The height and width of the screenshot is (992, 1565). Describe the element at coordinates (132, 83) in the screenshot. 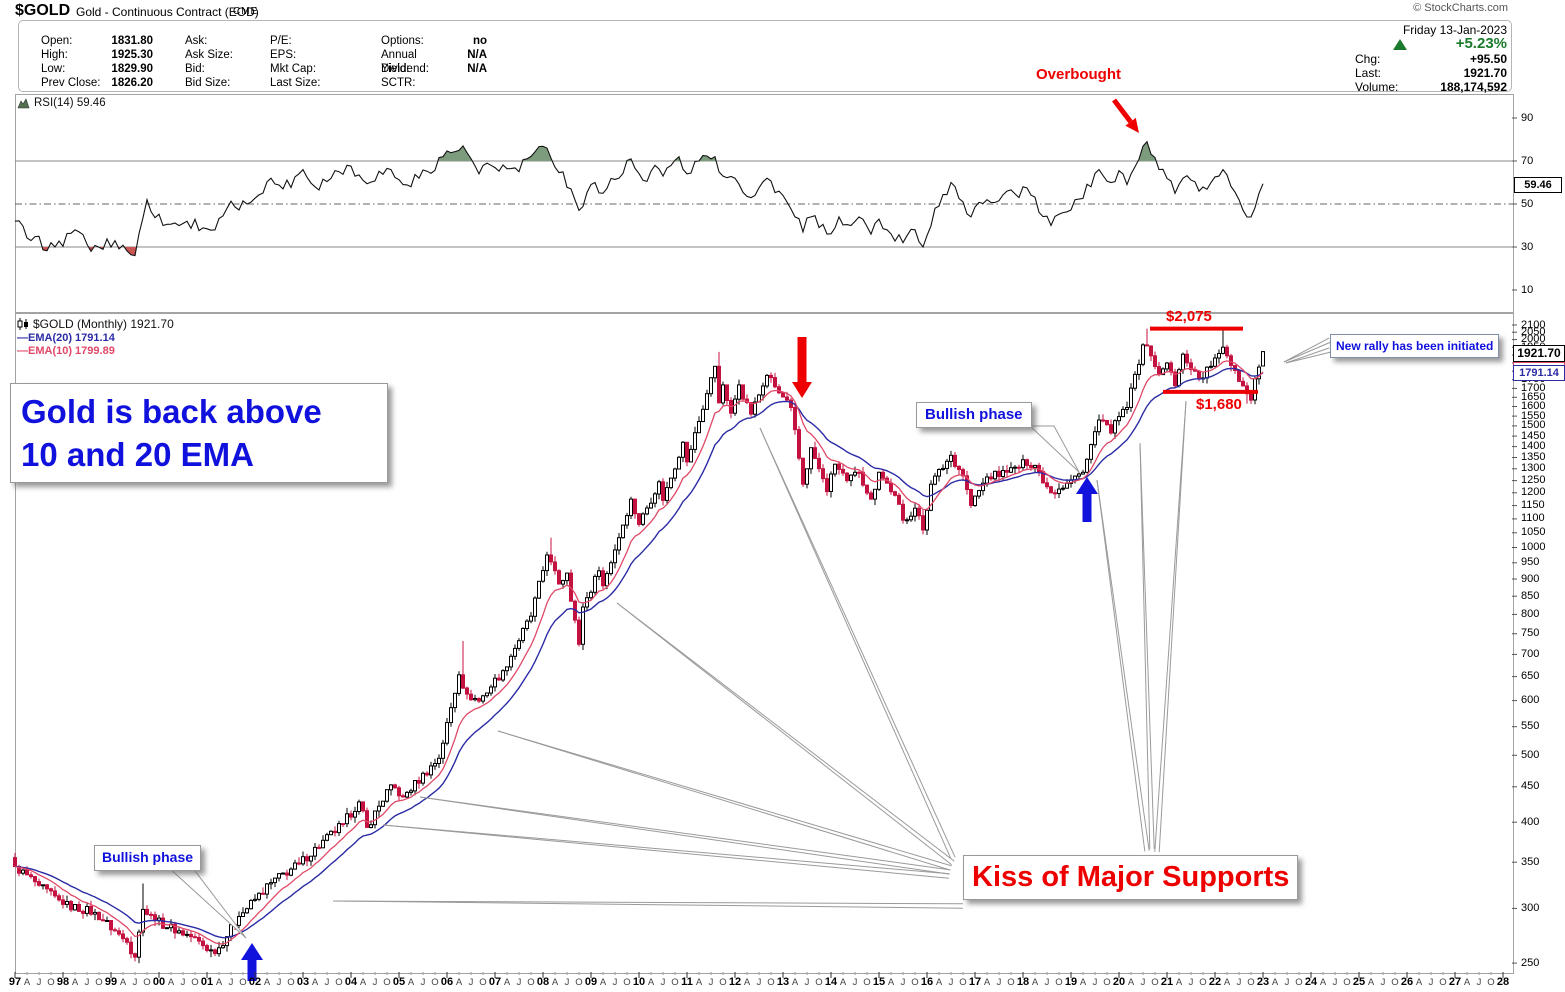

I see `quote-field-value: 1826.20` at that location.